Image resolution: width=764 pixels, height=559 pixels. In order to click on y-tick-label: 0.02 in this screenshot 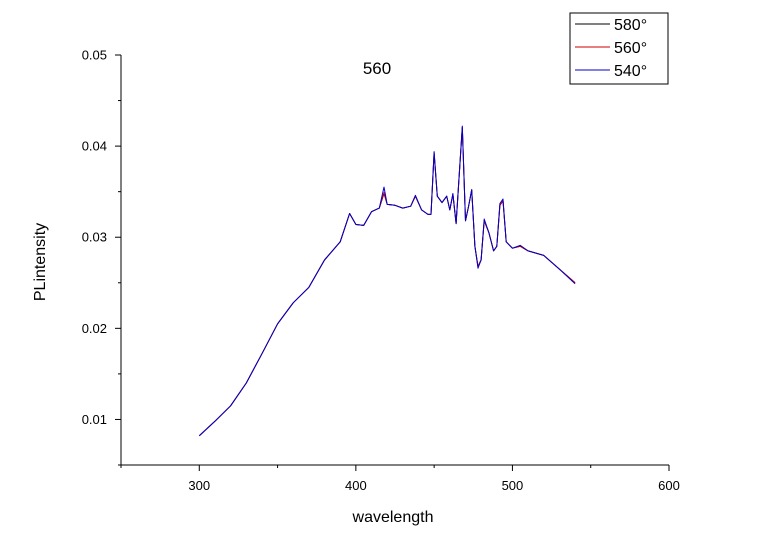, I will do `click(94, 328)`.